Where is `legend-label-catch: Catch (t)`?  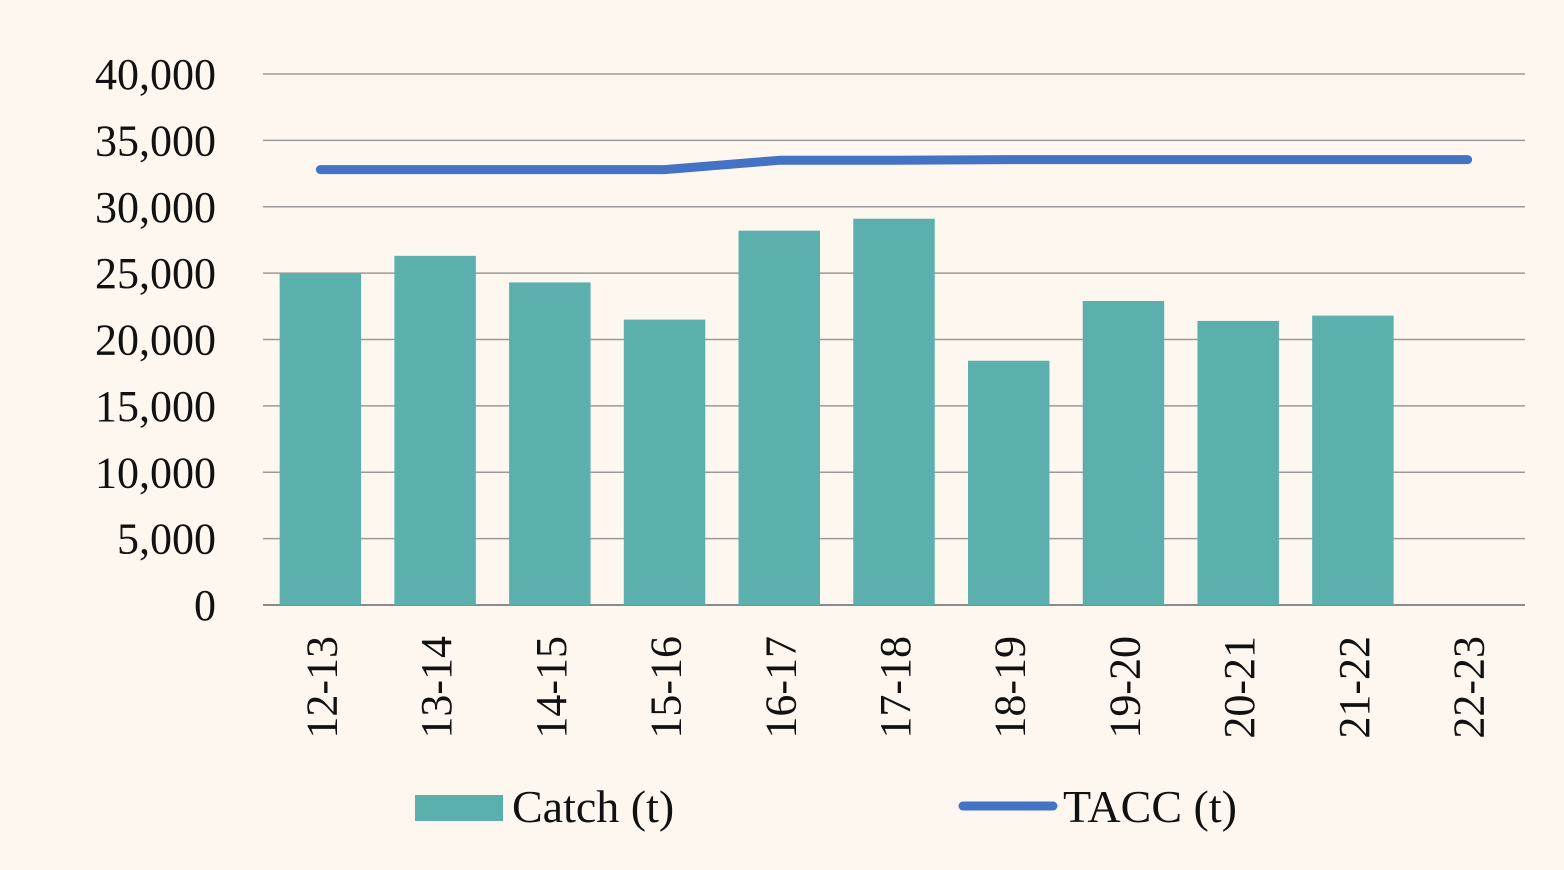
legend-label-catch: Catch (t) is located at coordinates (593, 806).